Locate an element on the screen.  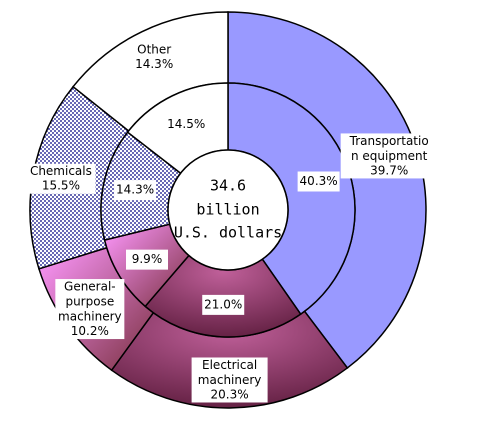
category-line: purpose is located at coordinates (89, 301).